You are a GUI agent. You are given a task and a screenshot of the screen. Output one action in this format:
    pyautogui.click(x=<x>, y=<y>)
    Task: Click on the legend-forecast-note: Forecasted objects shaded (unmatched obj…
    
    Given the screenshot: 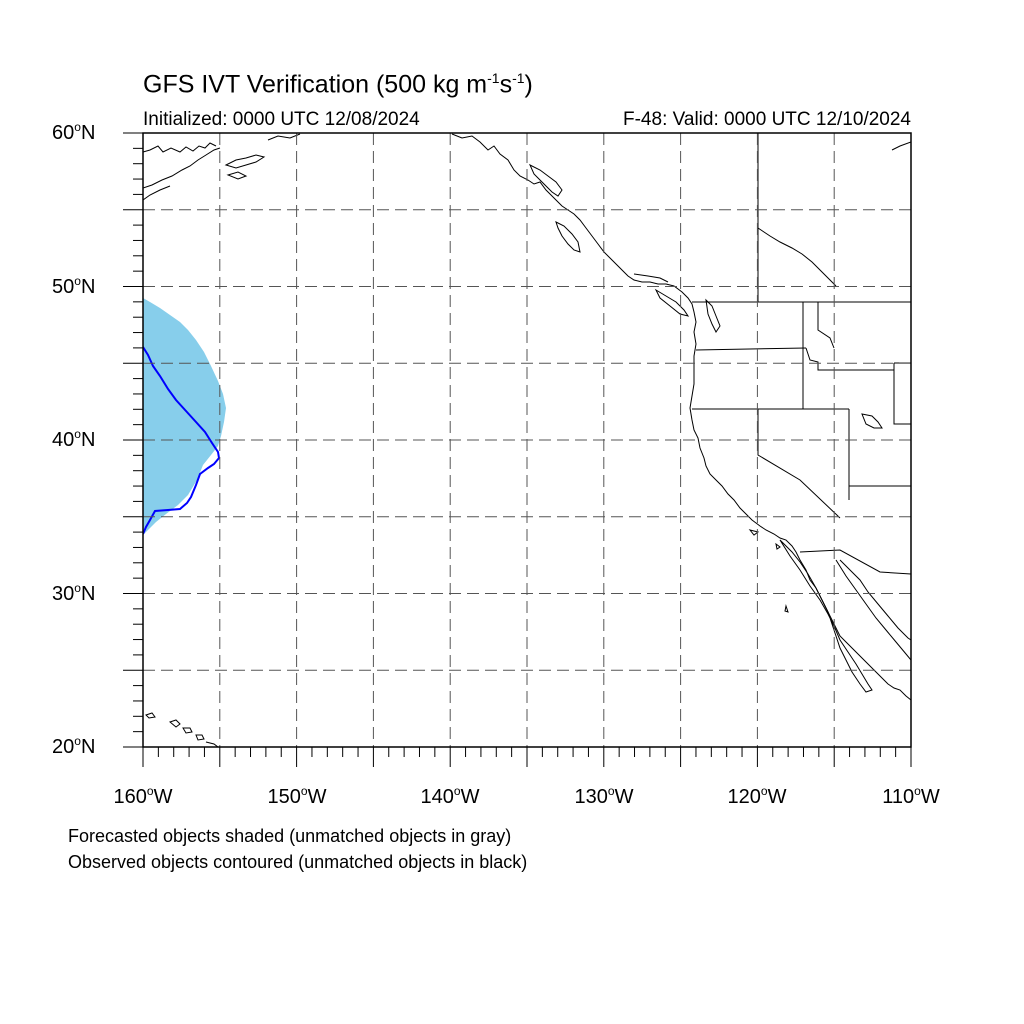 What is the action you would take?
    pyautogui.click(x=290, y=836)
    